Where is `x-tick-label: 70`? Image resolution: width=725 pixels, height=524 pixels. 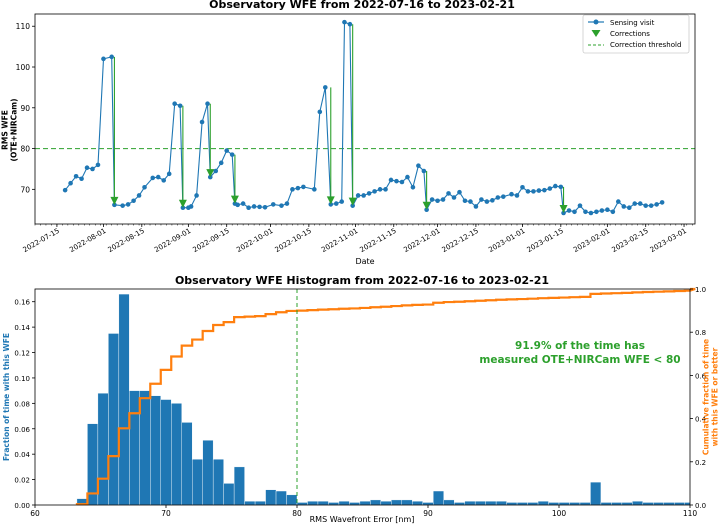 x-tick-label: 70 is located at coordinates (166, 513).